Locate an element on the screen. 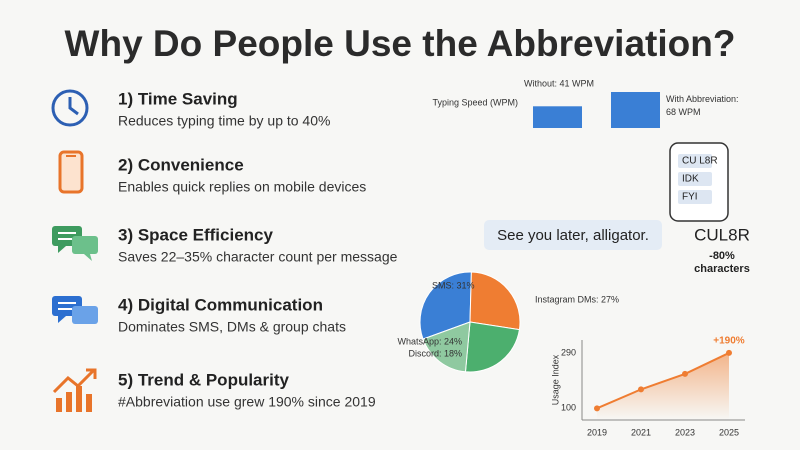 This screenshot has height=450, width=800. x-tick-label: 2025 is located at coordinates (729, 432).